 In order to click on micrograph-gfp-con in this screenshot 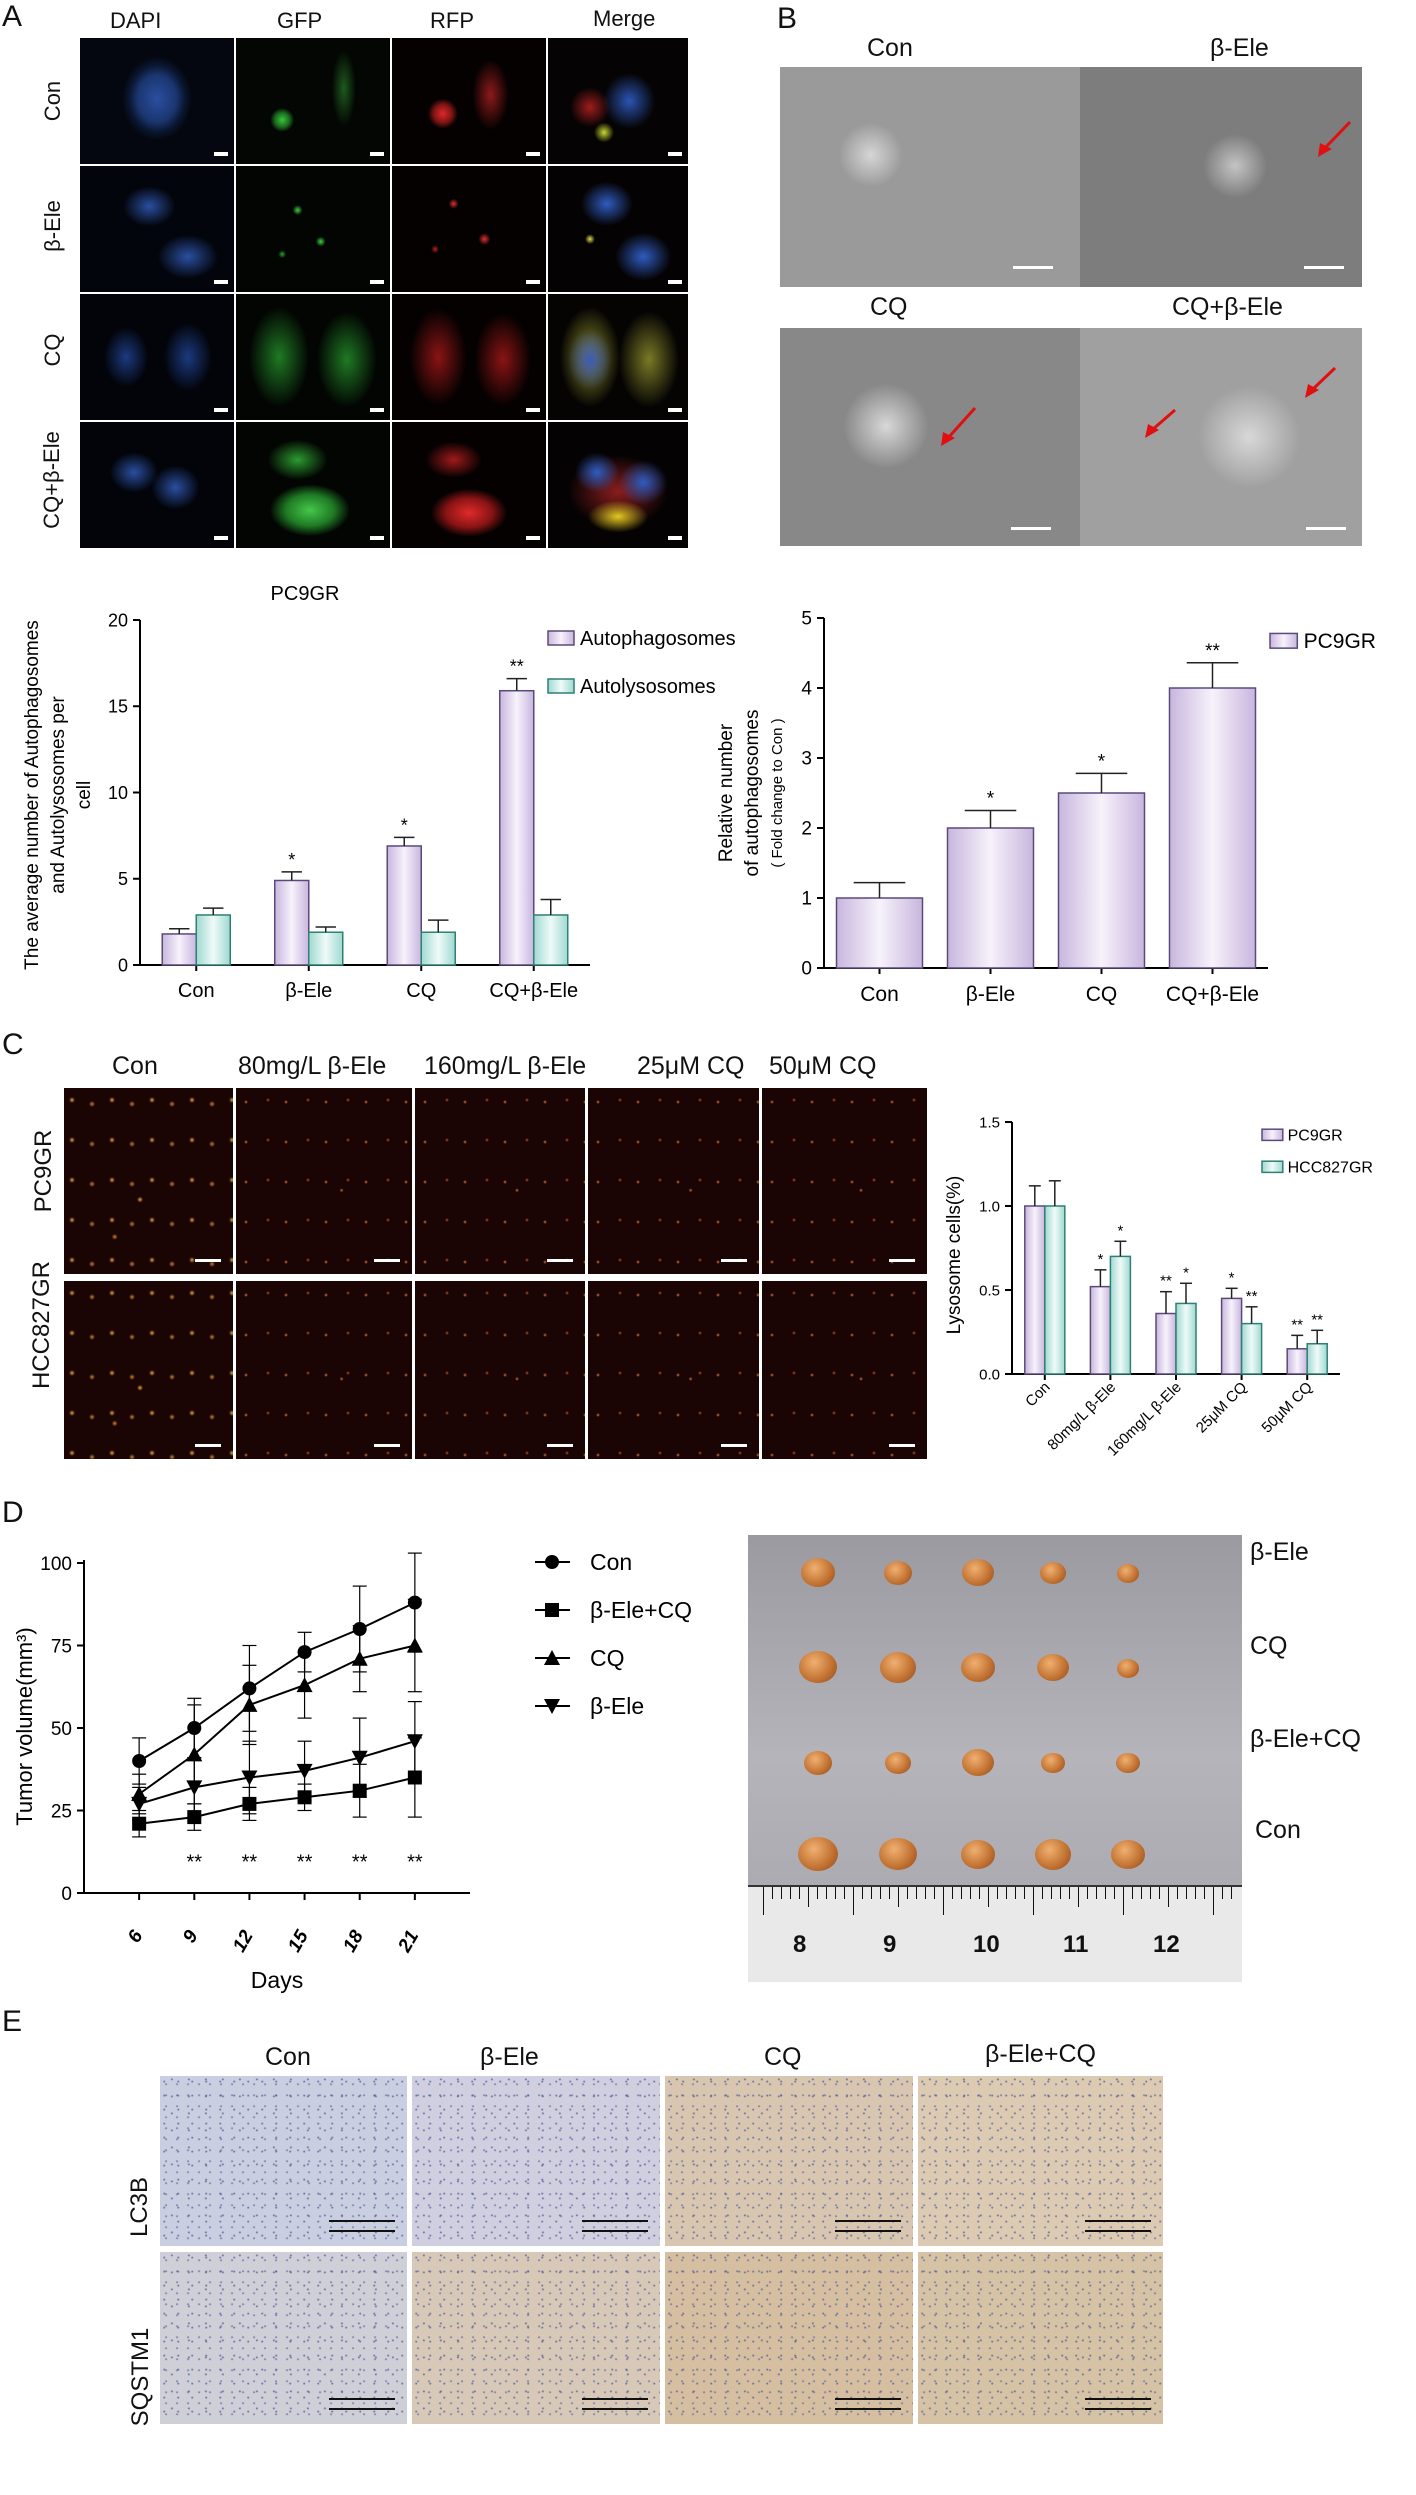, I will do `click(314, 102)`.